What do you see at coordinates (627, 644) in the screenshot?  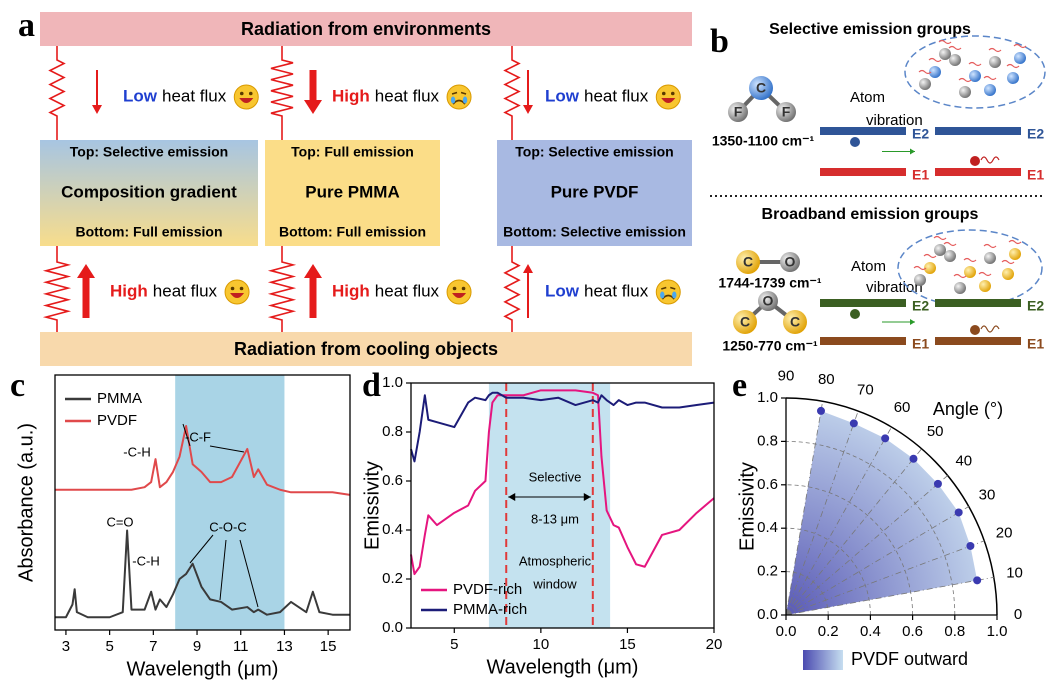 I see `x-tick-label: 15` at bounding box center [627, 644].